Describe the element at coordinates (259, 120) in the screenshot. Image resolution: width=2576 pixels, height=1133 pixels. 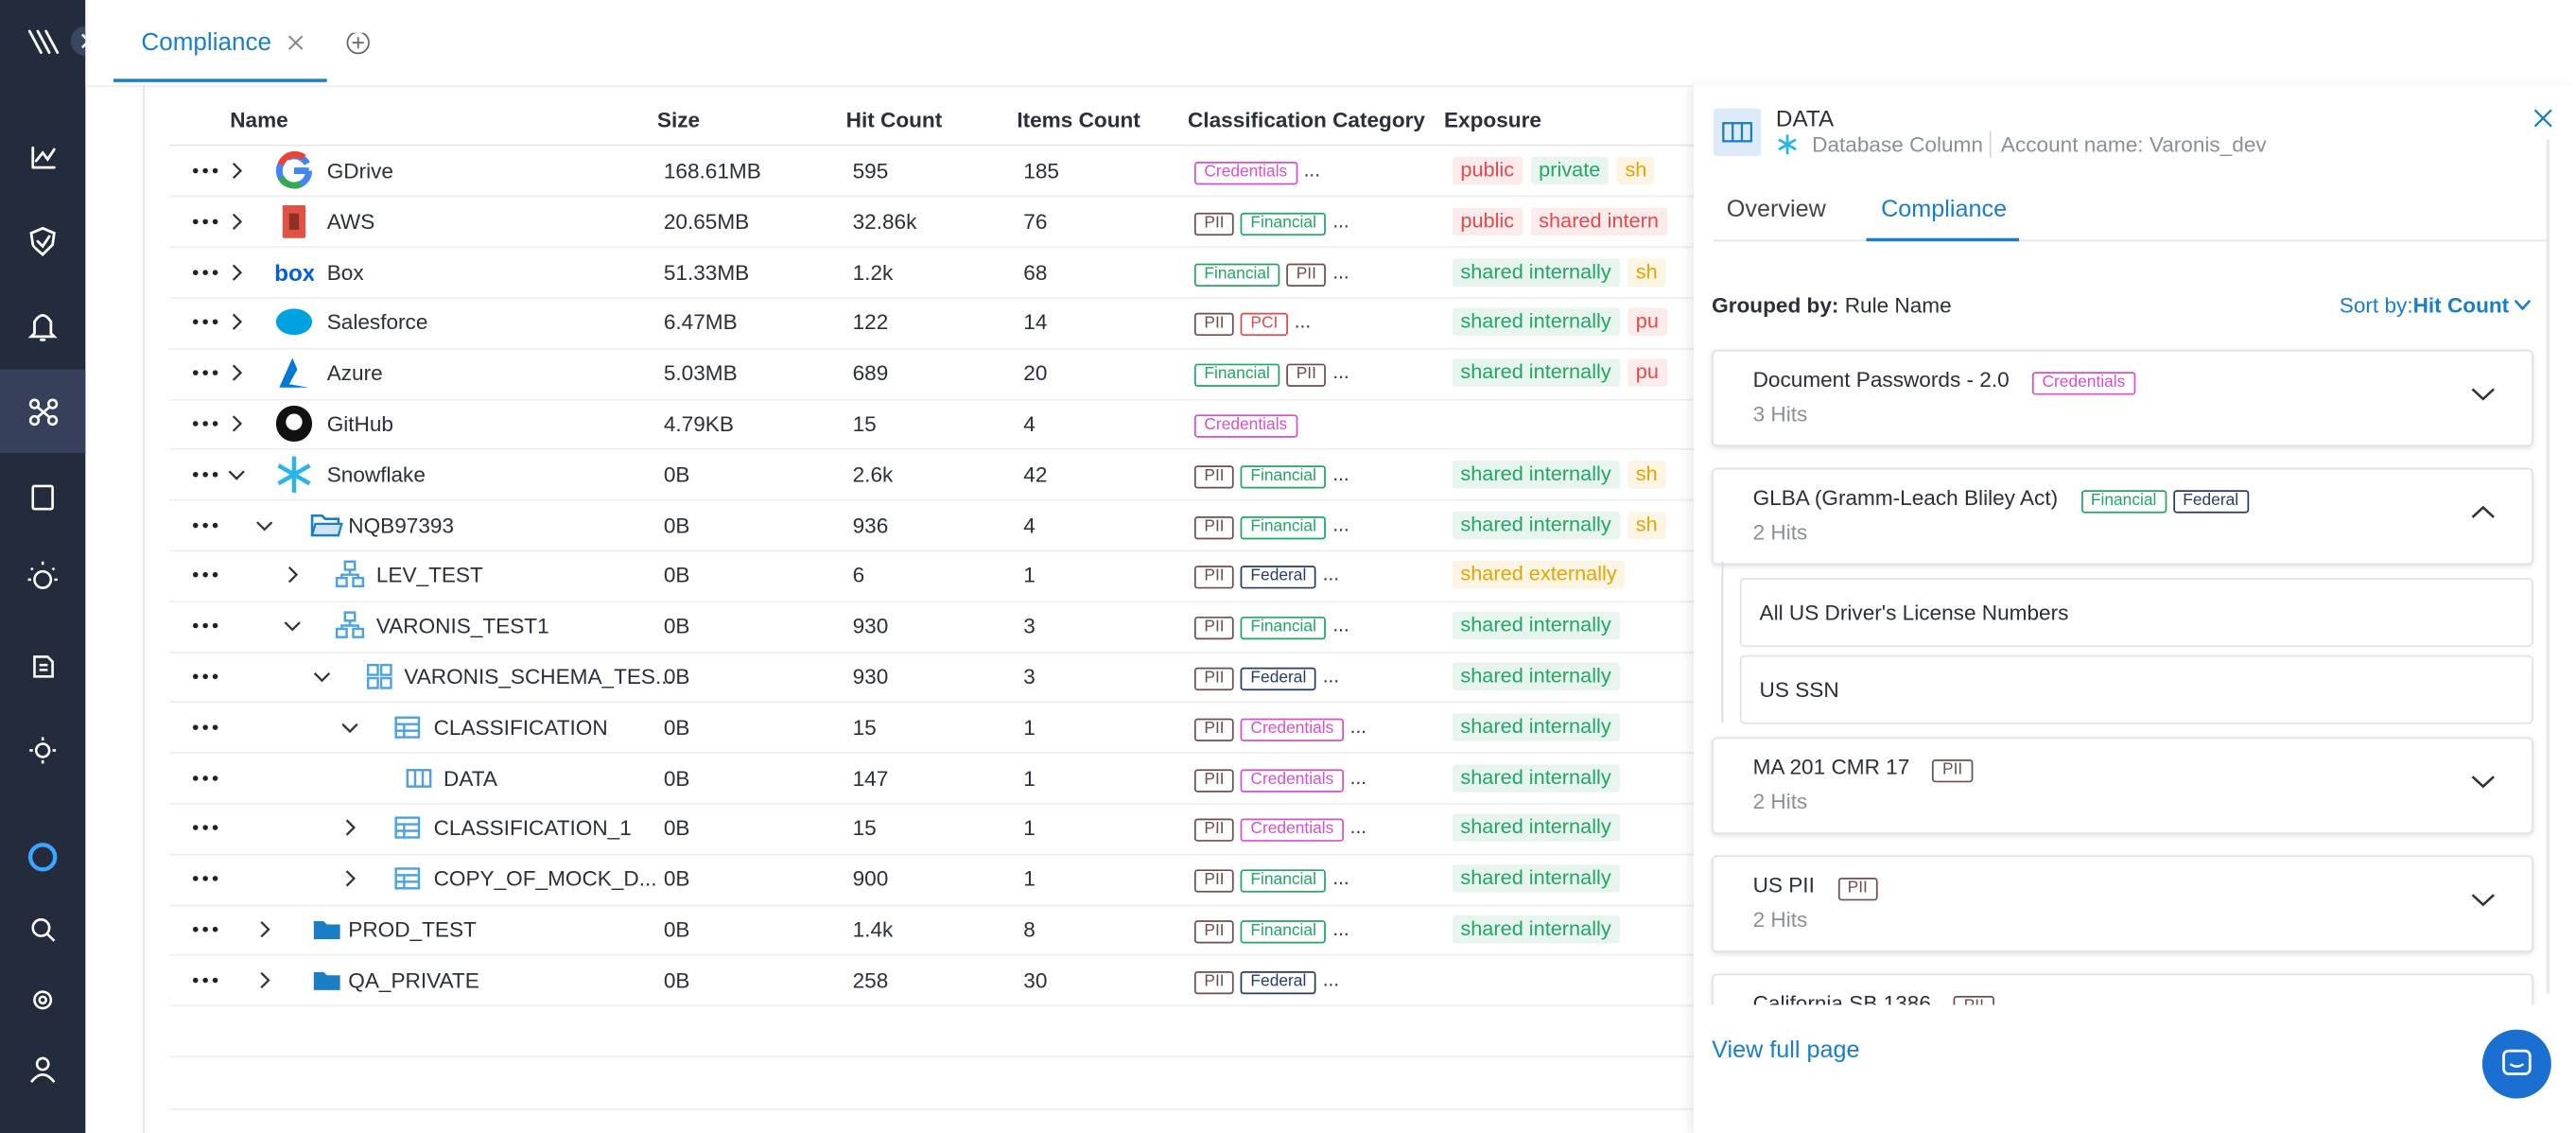
I see `column-header: Name` at that location.